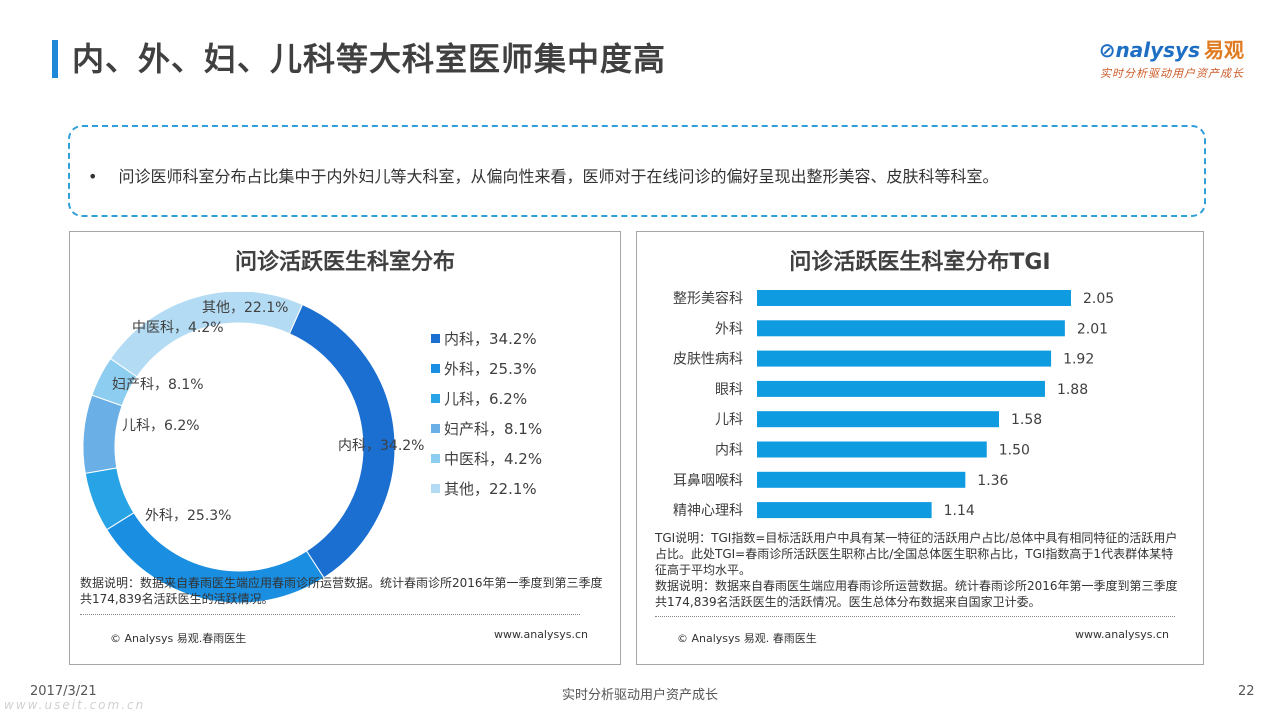  What do you see at coordinates (541, 634) in the screenshot?
I see `left-url: www.analysys.cn` at bounding box center [541, 634].